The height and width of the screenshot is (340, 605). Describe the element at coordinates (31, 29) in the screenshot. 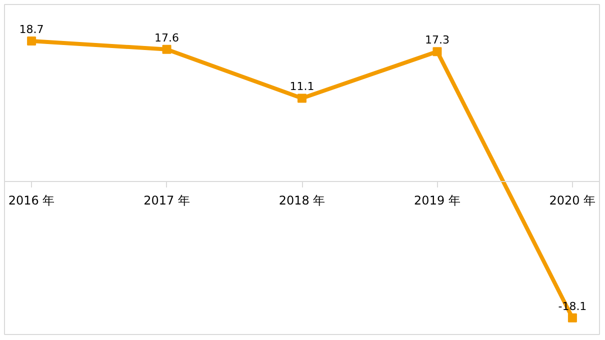

I see `data-label: 18.7` at that location.